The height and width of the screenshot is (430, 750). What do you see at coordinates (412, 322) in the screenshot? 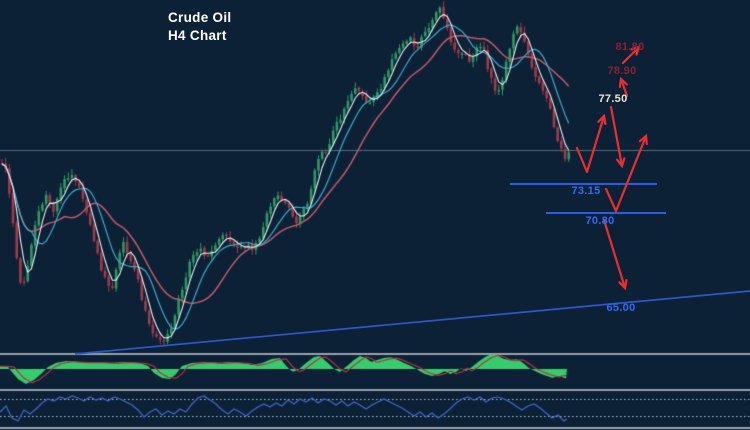
I see `ascending-trendline` at bounding box center [412, 322].